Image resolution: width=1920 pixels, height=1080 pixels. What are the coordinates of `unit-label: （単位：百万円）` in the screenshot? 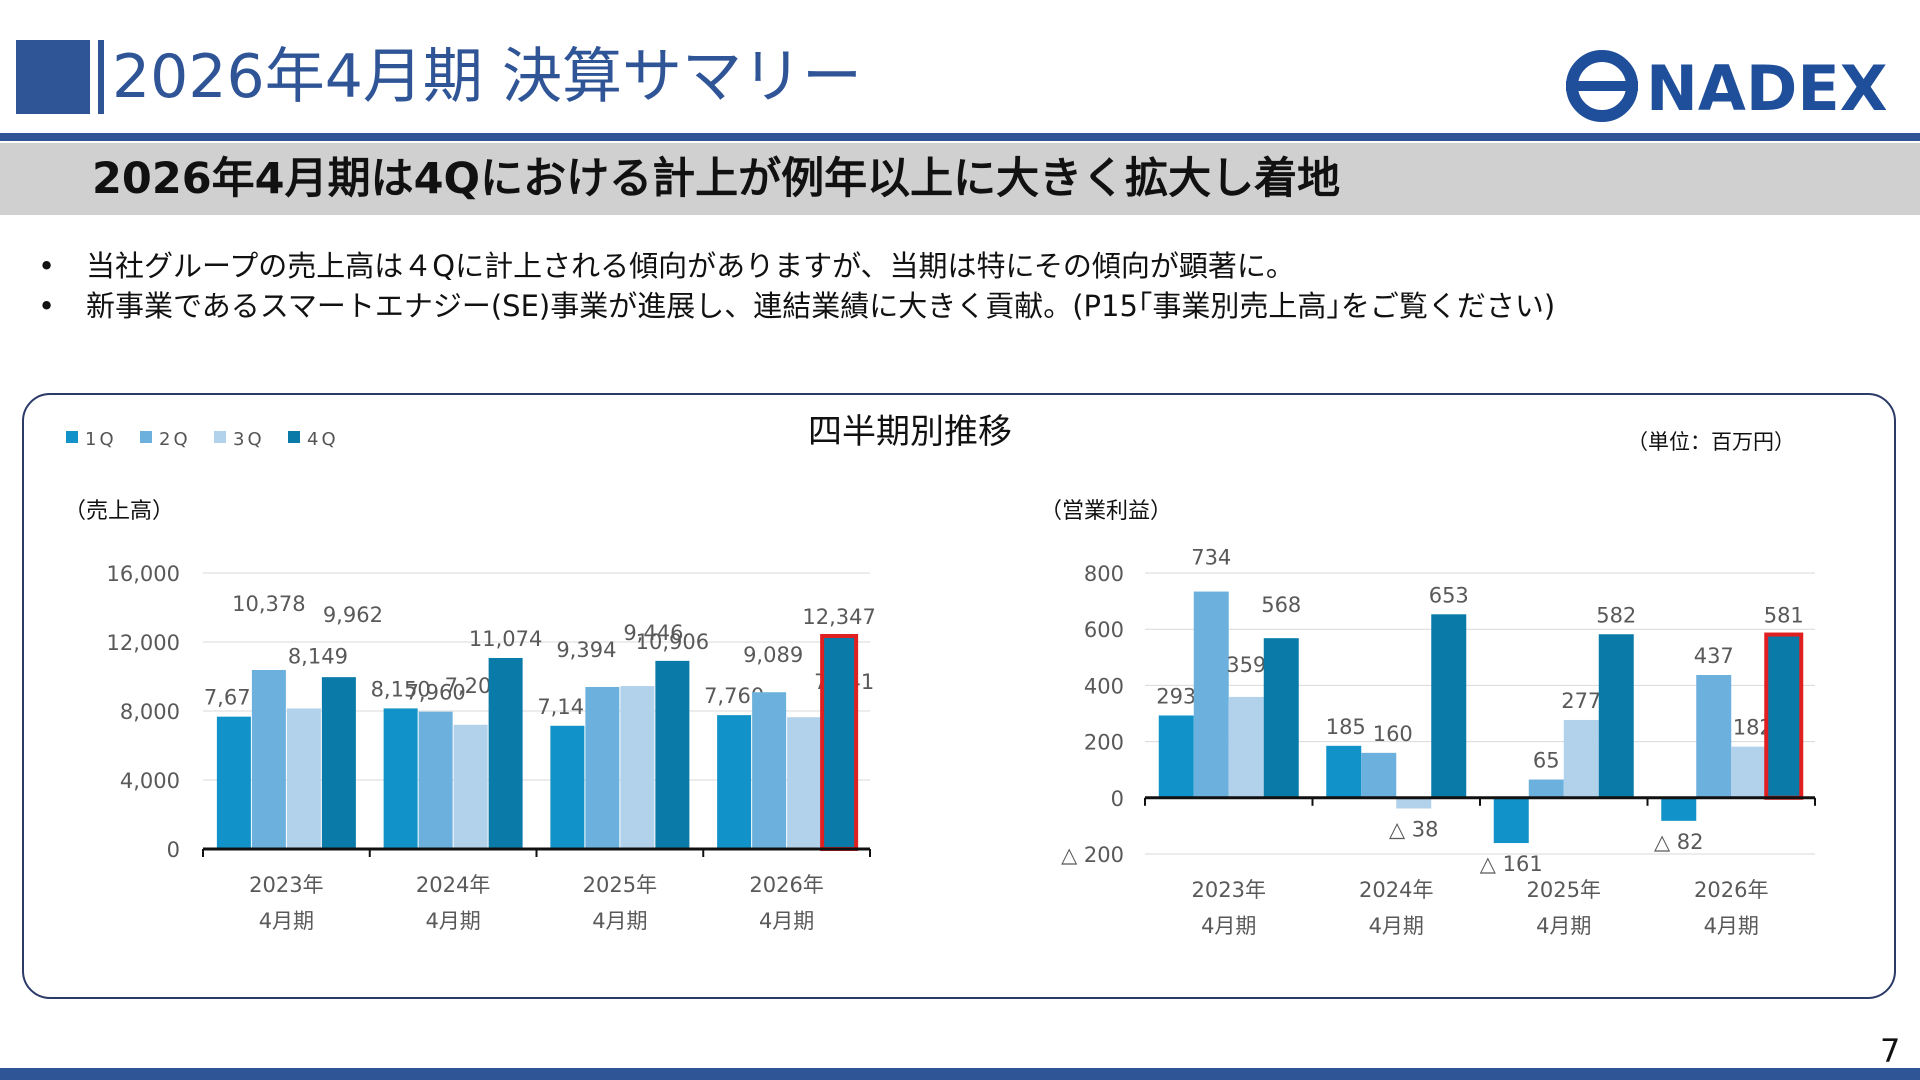 It's located at (1711, 442).